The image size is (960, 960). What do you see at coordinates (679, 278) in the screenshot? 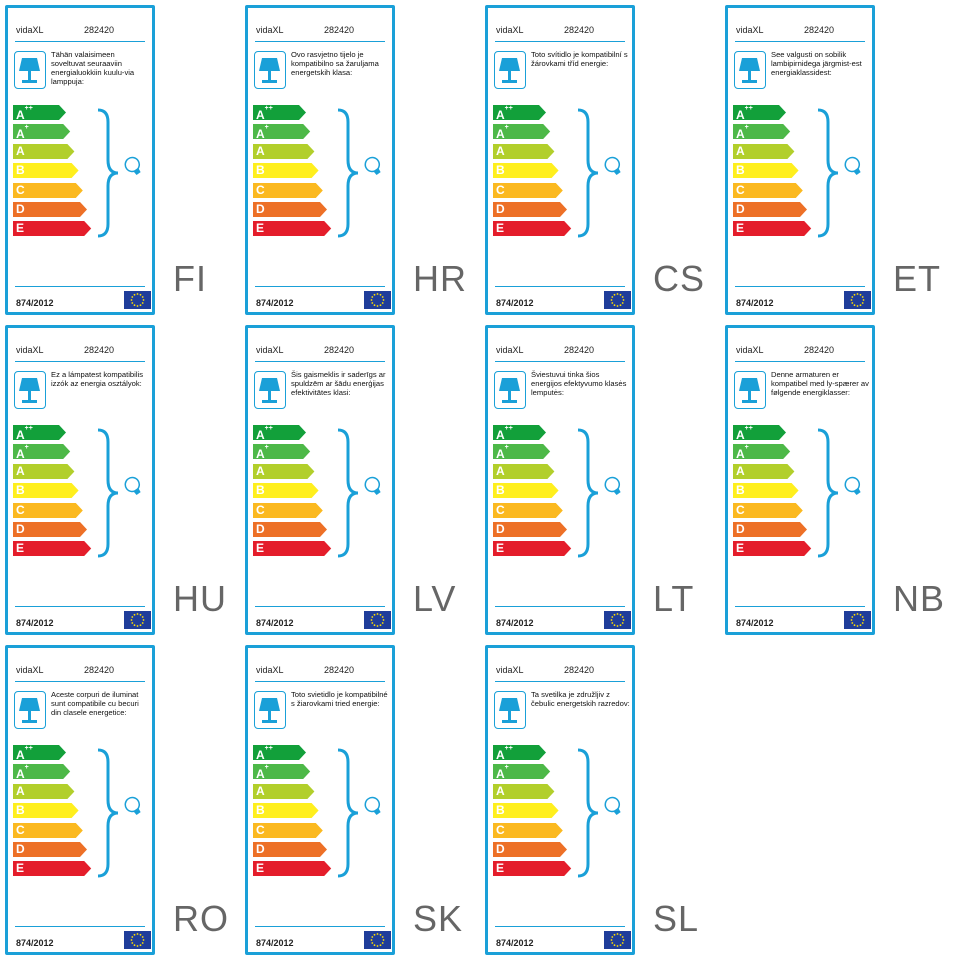
I see `language-code: CS` at bounding box center [679, 278].